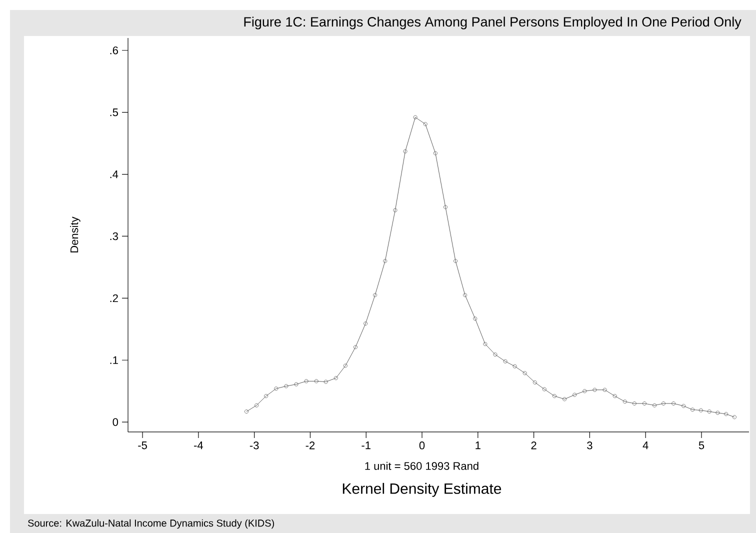 The height and width of the screenshot is (533, 756). Describe the element at coordinates (493, 23) in the screenshot. I see `chart-title: Figure 1C: Earnings Changes Among Panel Persons Employed In One Period Only` at that location.